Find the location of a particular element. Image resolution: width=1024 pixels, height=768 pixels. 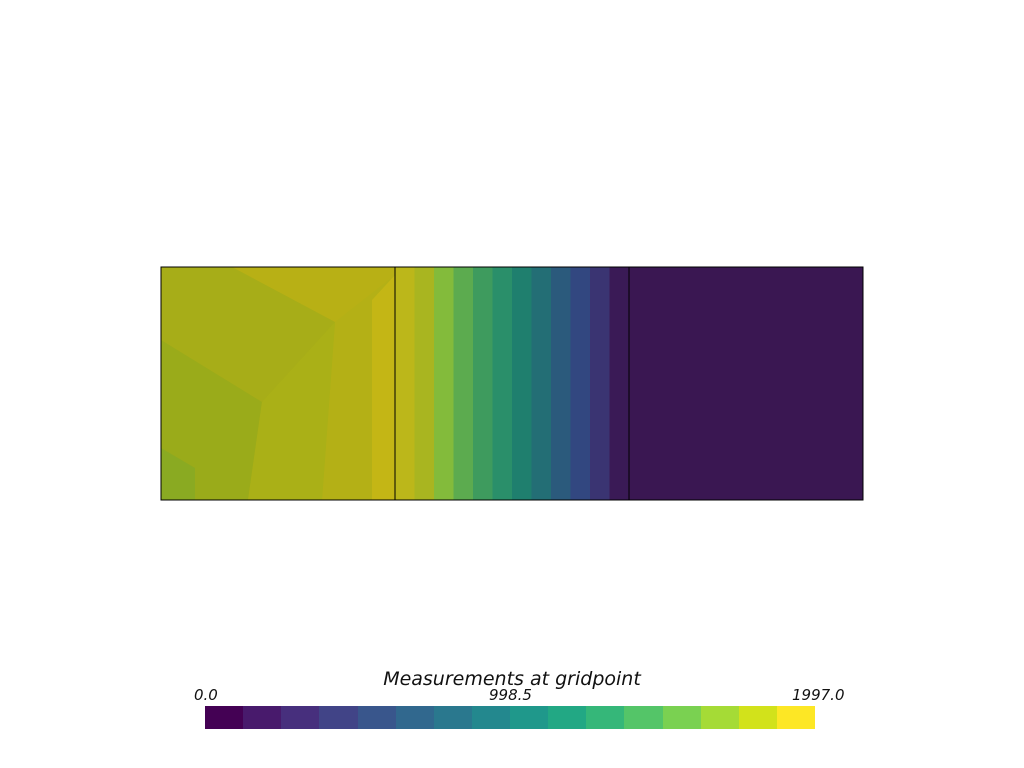

scalar-bar-title: Measurements at gridpoint is located at coordinates (512, 679).